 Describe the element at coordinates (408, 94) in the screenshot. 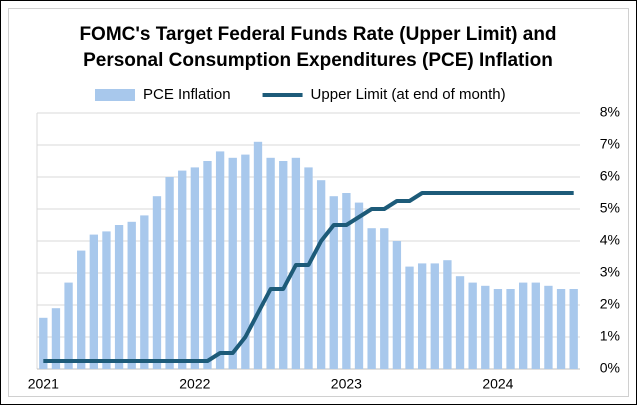

I see `legend-label: Upper Limit (at end of month)` at that location.